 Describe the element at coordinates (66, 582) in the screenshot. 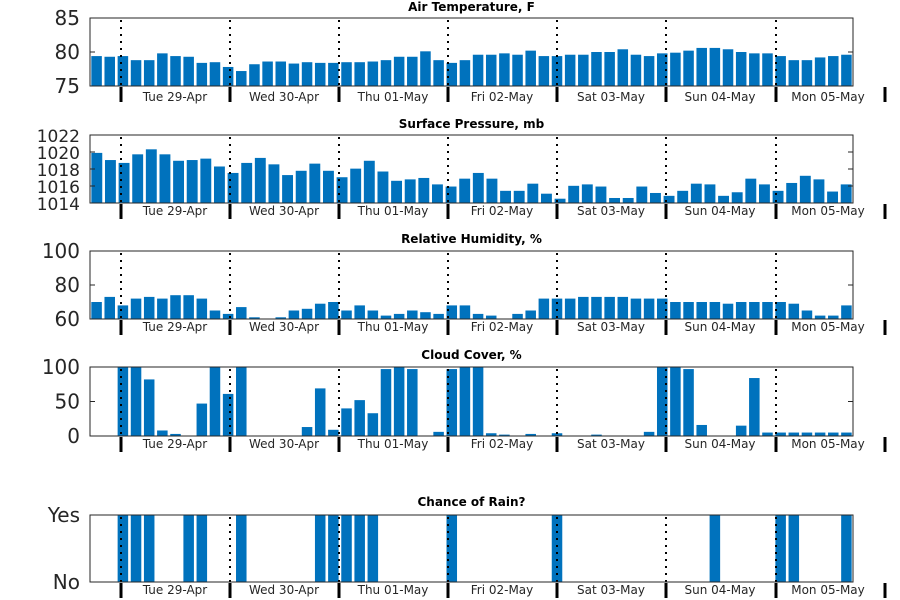

I see `y-tick-label: No` at that location.